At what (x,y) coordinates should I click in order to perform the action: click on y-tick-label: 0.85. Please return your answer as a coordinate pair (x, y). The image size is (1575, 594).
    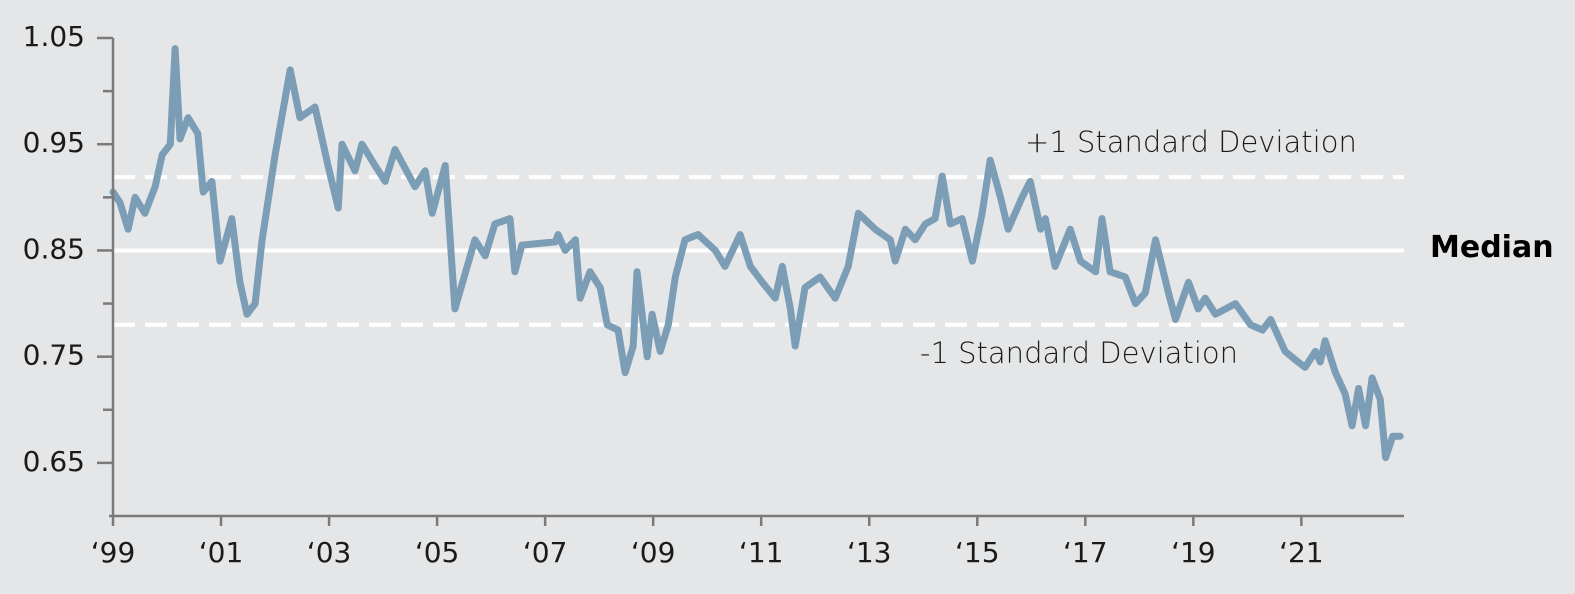
    Looking at the image, I should click on (54, 248).